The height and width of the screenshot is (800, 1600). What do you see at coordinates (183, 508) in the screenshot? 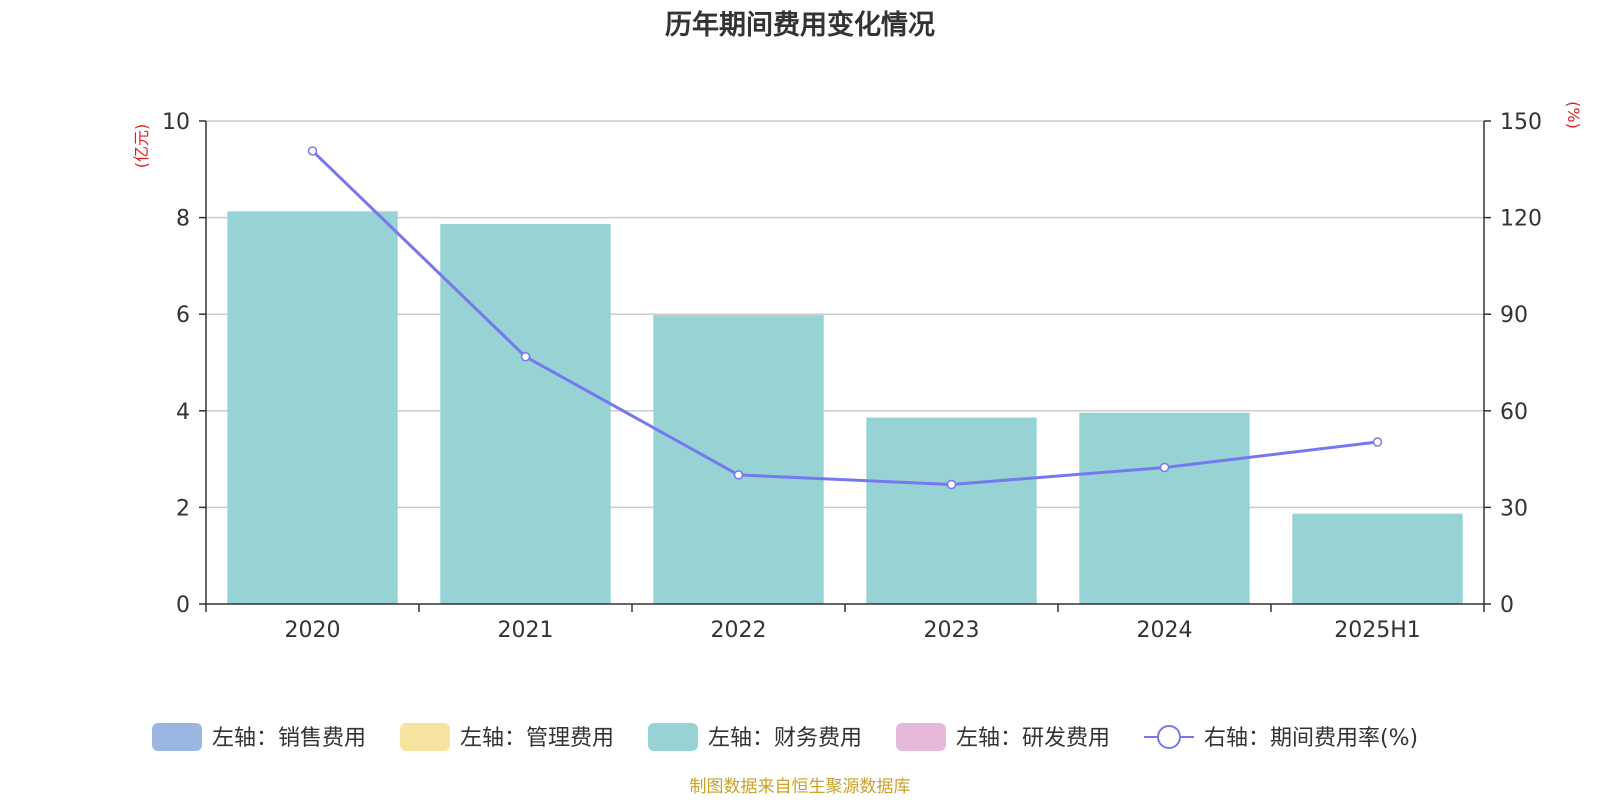
I see `left-axis-tick-label: 2` at bounding box center [183, 508].